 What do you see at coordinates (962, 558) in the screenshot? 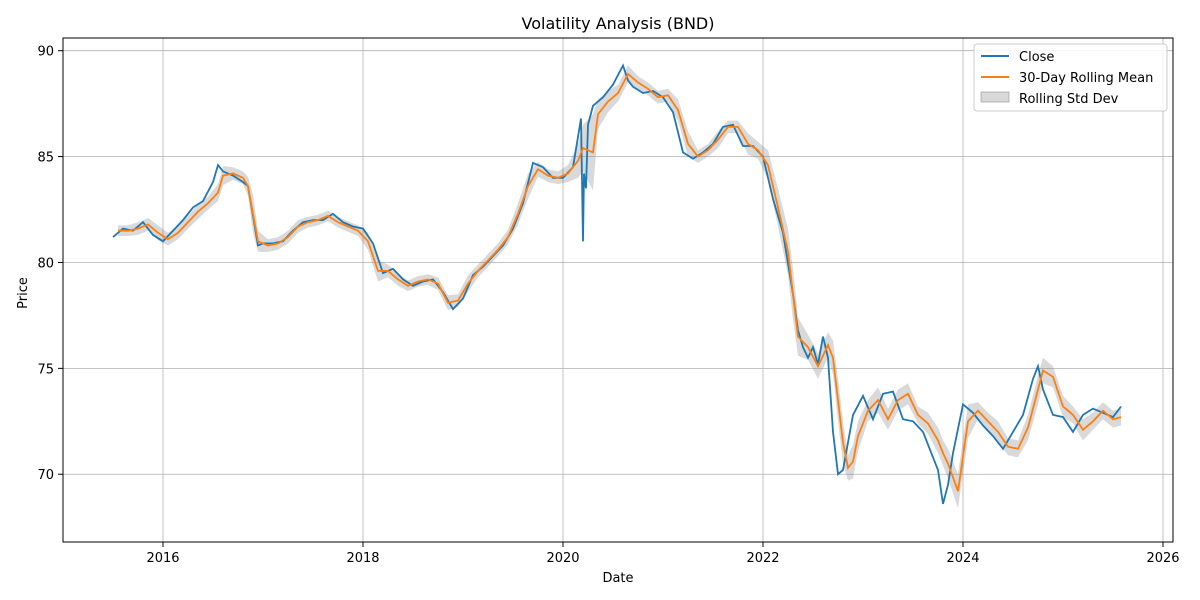
I see `x-tick-label: 2024` at bounding box center [962, 558].